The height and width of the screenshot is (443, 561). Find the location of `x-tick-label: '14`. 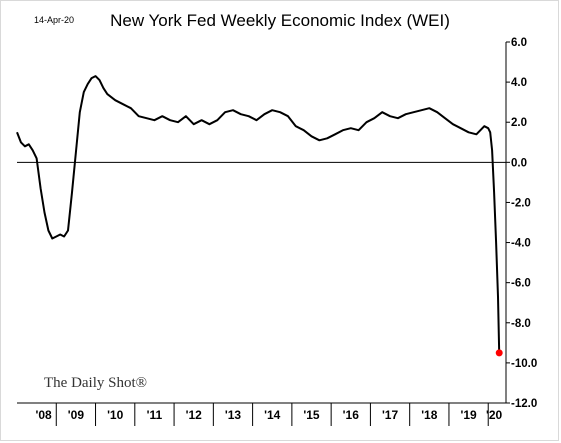

x-tick-label: '14 is located at coordinates (272, 415).